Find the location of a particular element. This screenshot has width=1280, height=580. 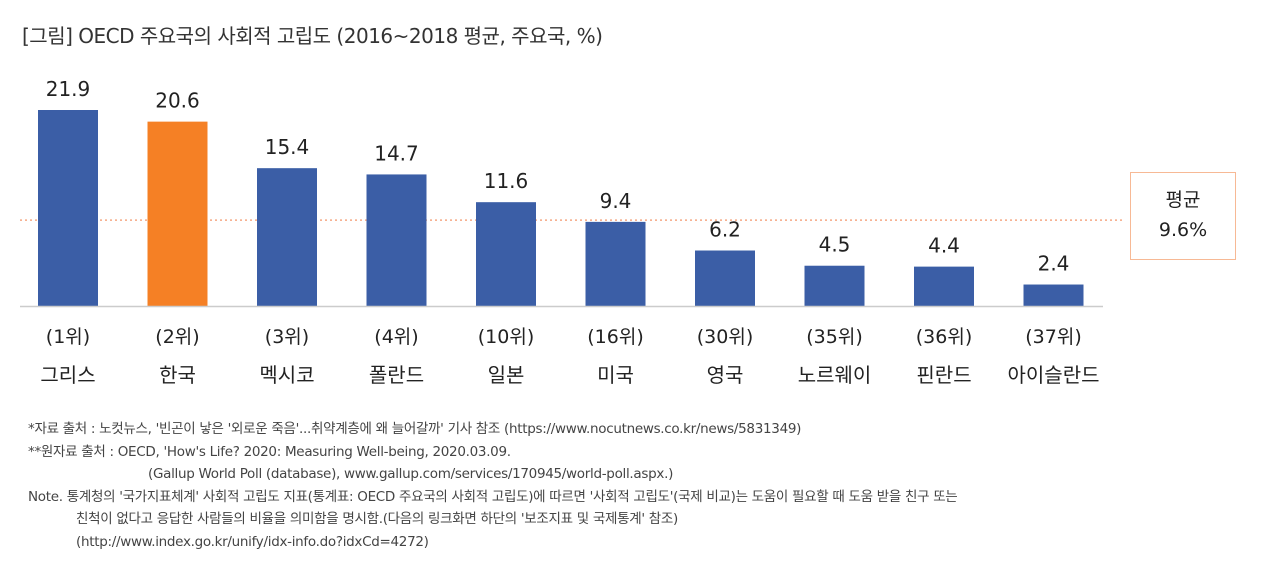

category-label: 그리스 is located at coordinates (67, 375).